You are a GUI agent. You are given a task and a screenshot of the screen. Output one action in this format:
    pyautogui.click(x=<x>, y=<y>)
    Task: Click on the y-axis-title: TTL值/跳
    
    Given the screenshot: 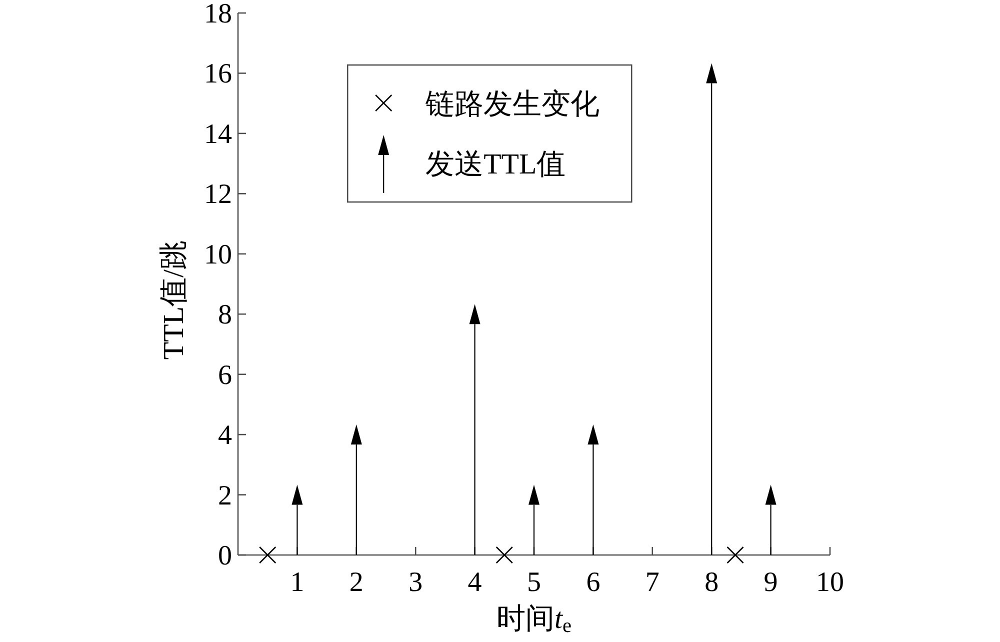 What is the action you would take?
    pyautogui.click(x=174, y=300)
    